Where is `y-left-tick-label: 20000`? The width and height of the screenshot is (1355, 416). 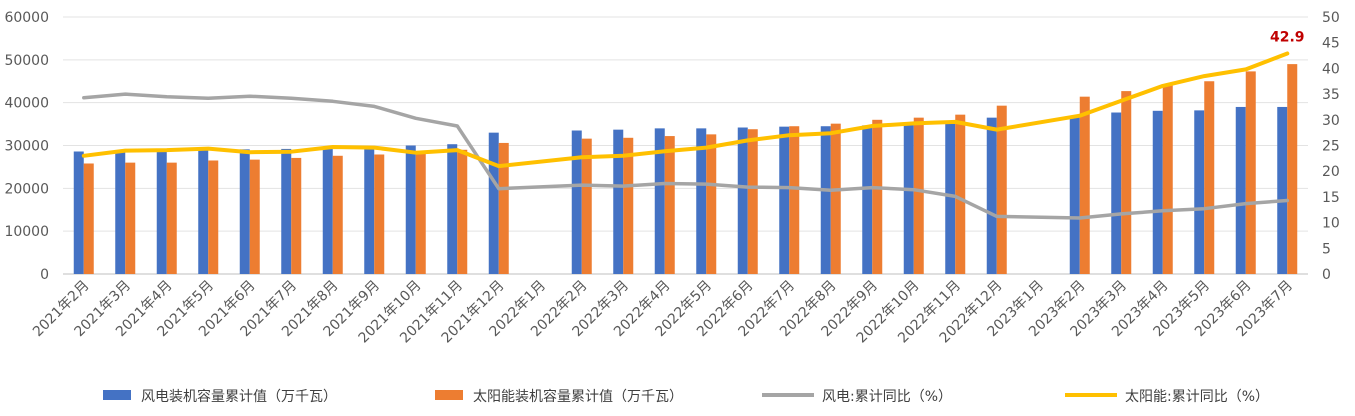 y-left-tick-label: 20000 is located at coordinates (26, 189).